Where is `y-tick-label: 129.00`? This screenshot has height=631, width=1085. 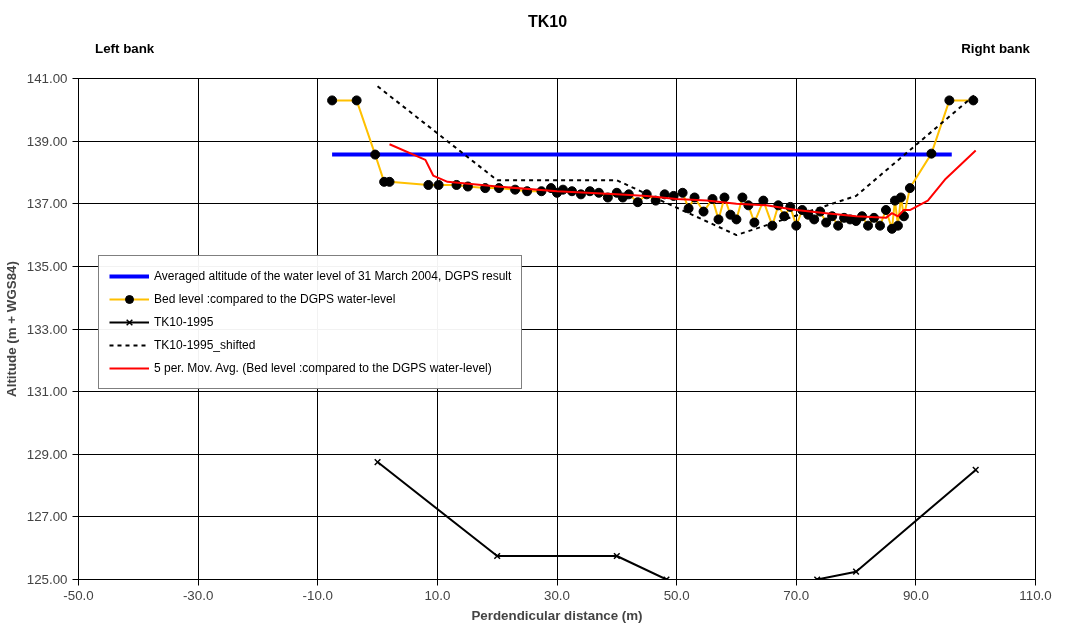 y-tick-label: 129.00 is located at coordinates (47, 454).